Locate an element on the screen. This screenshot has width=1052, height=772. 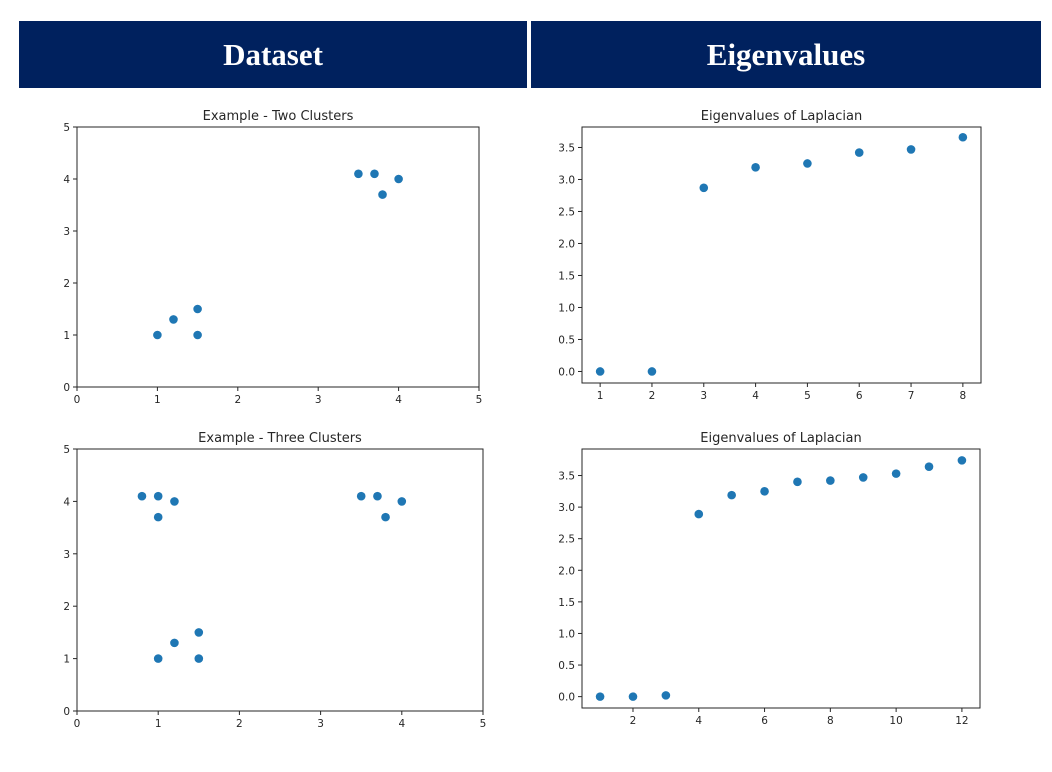
x-tick-label: 12 is located at coordinates (961, 721).